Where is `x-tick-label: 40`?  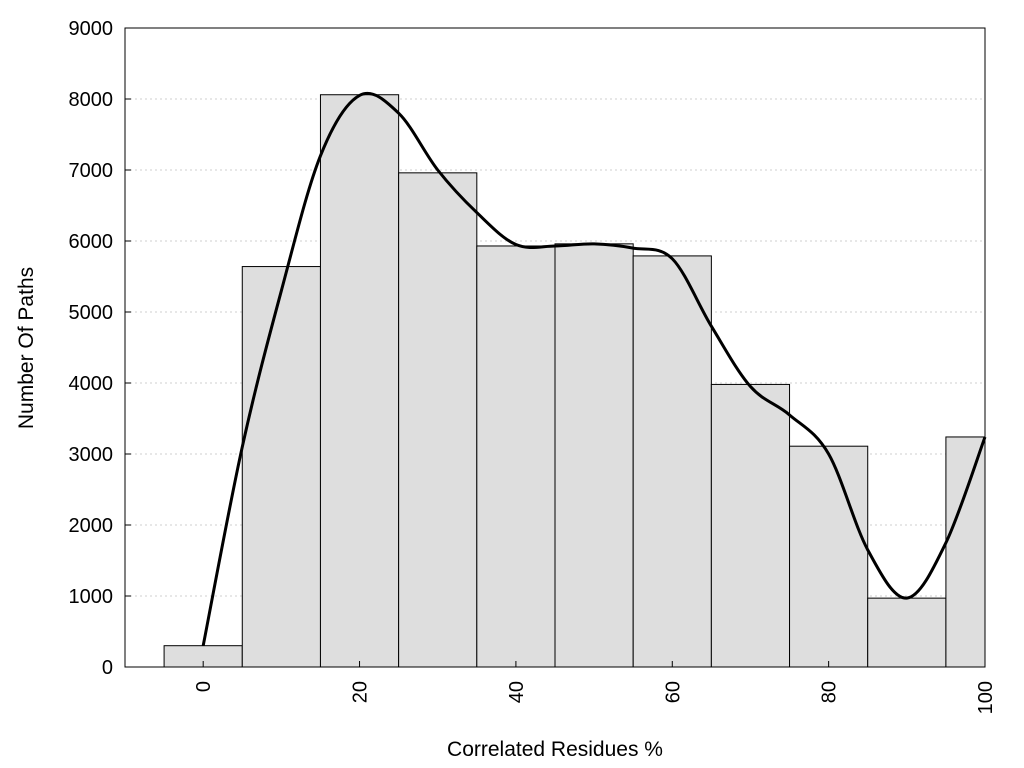
x-tick-label: 40 is located at coordinates (517, 692).